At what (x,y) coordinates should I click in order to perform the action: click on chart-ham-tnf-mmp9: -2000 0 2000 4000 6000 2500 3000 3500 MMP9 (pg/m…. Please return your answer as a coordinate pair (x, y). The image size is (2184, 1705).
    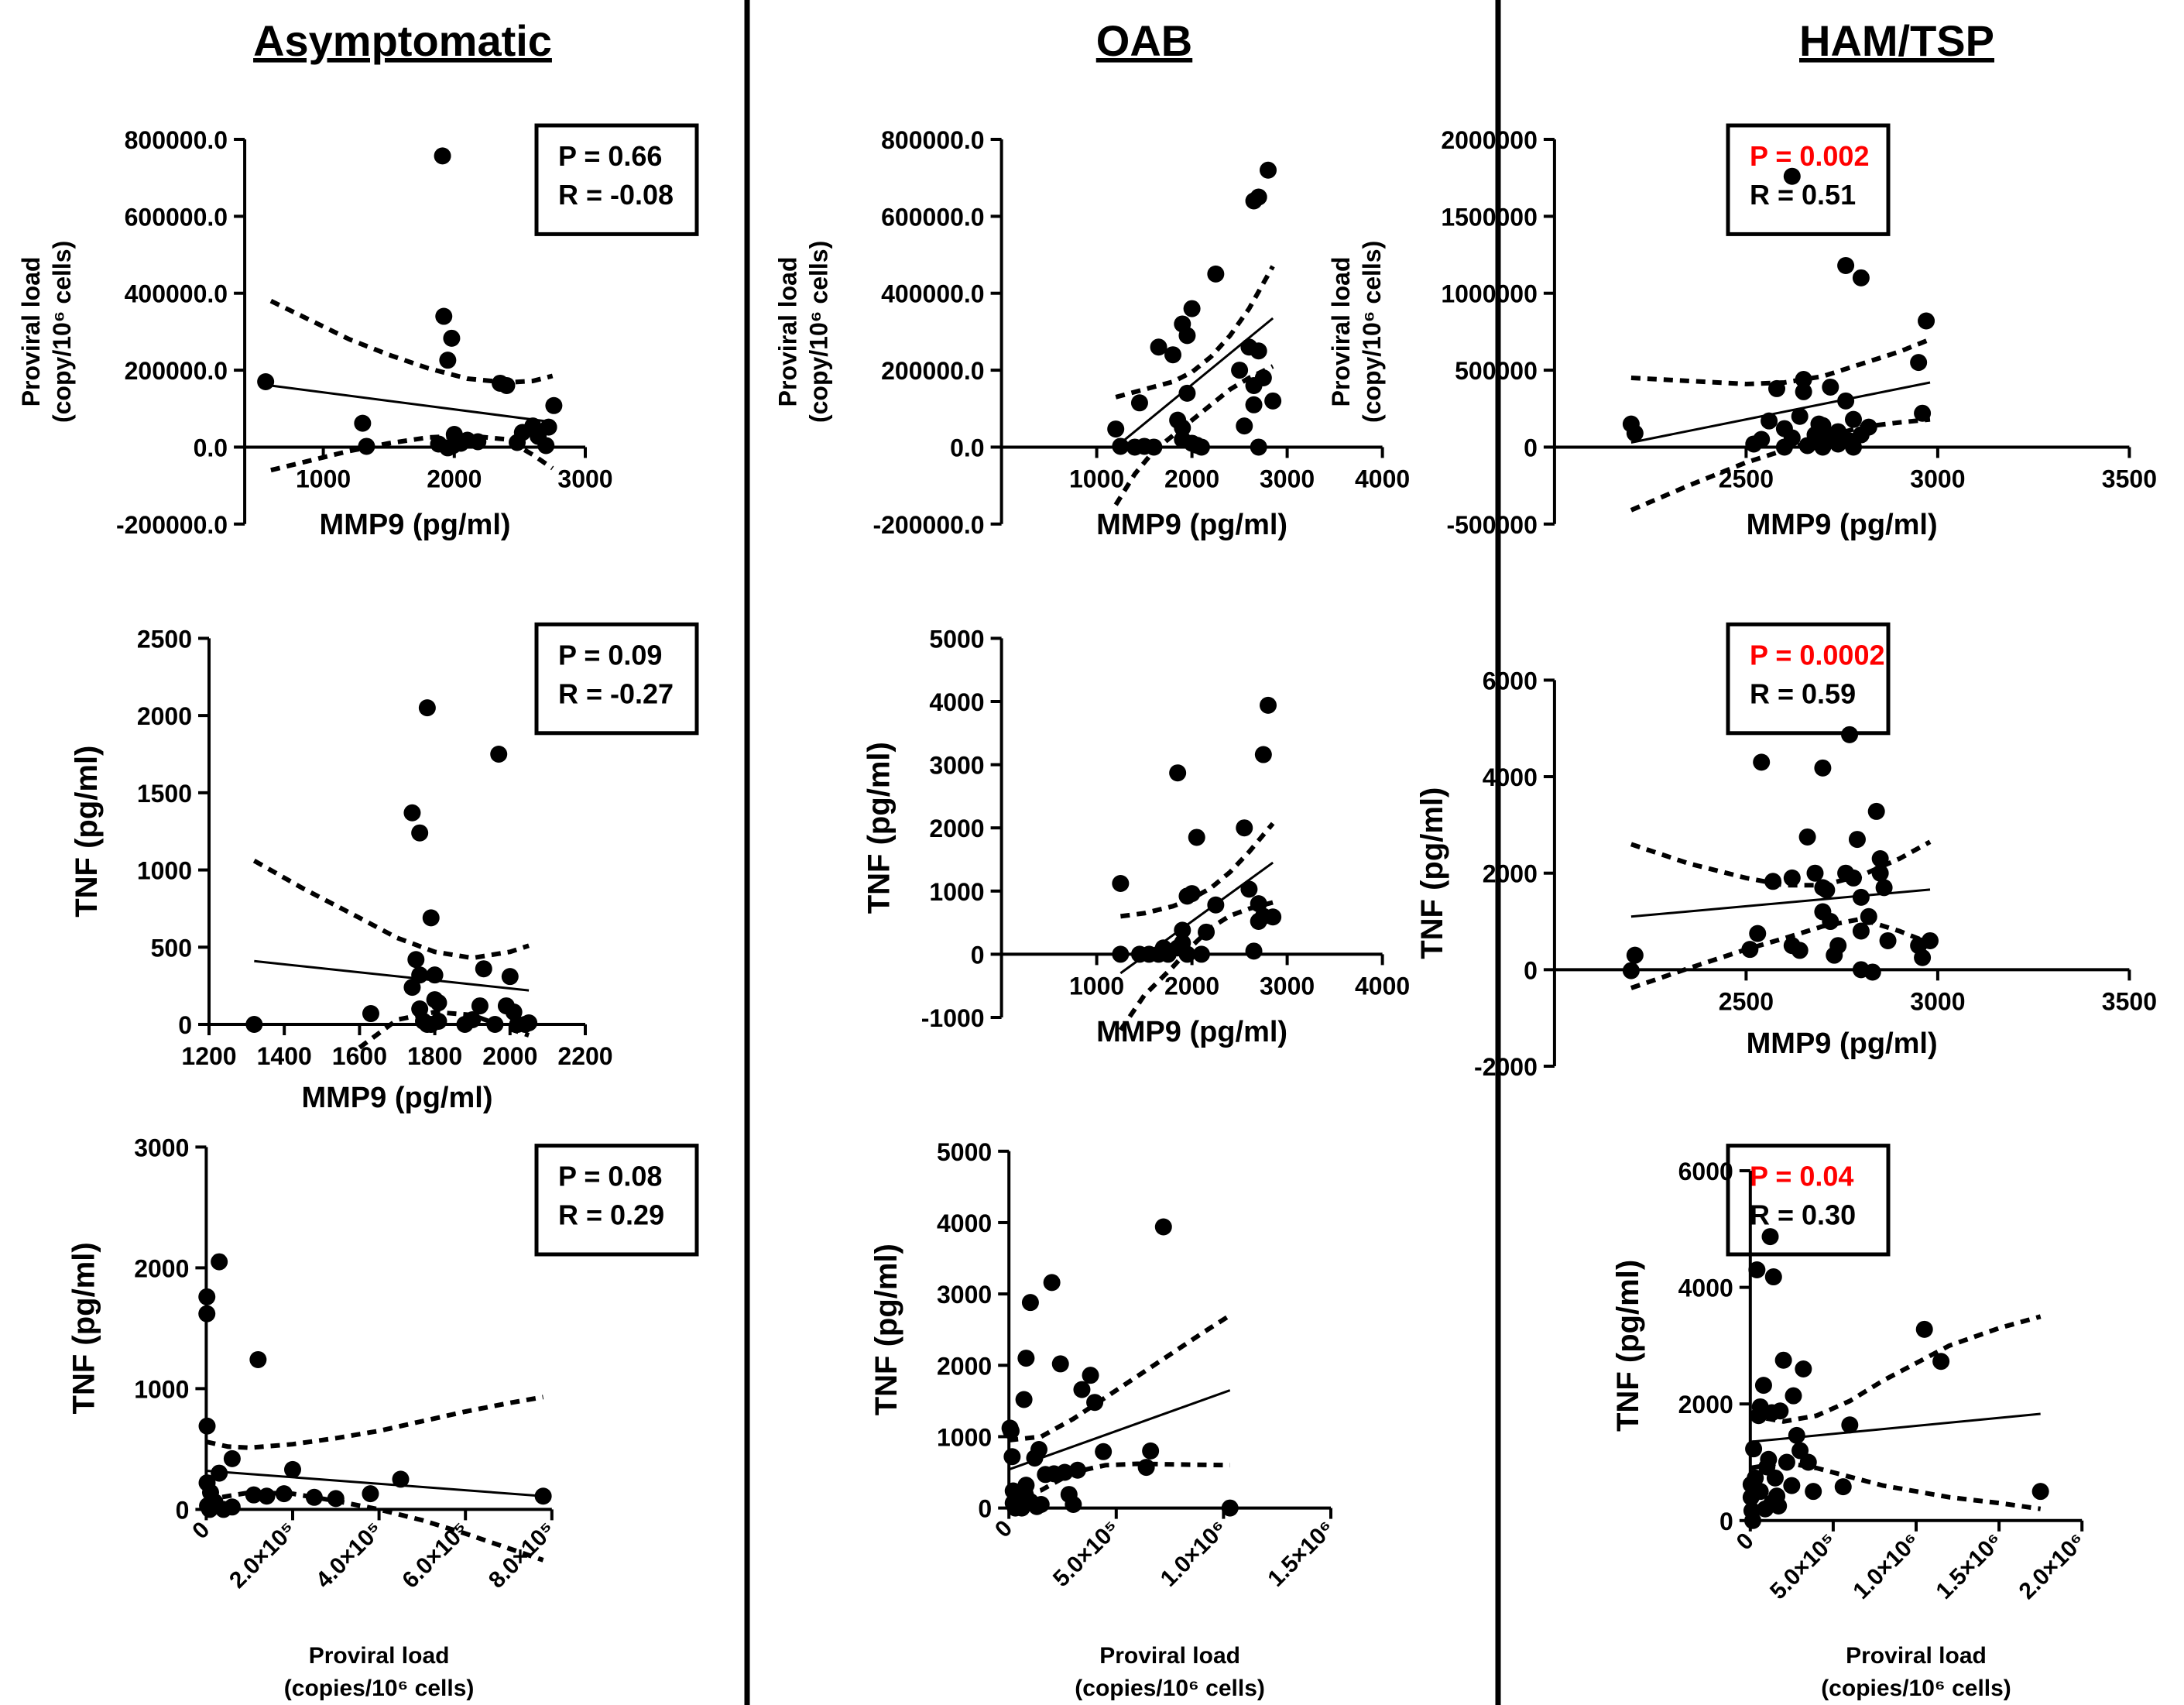
    Looking at the image, I should click on (1786, 874).